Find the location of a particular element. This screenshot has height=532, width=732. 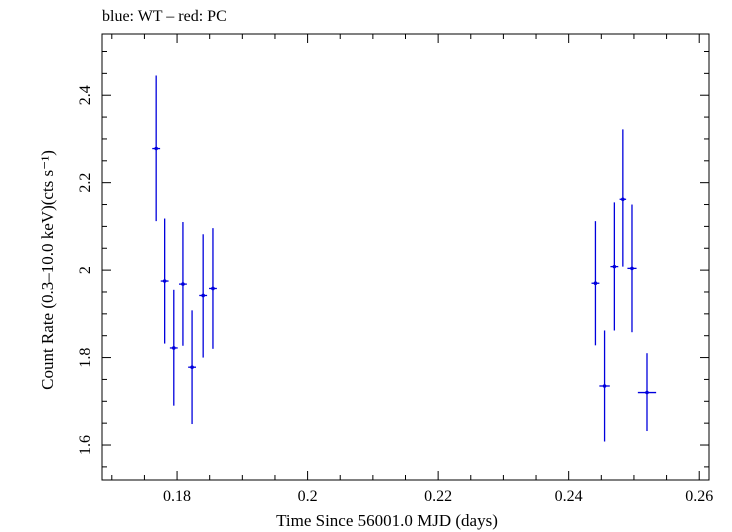

y-tick-label: 1.8 is located at coordinates (85, 358).